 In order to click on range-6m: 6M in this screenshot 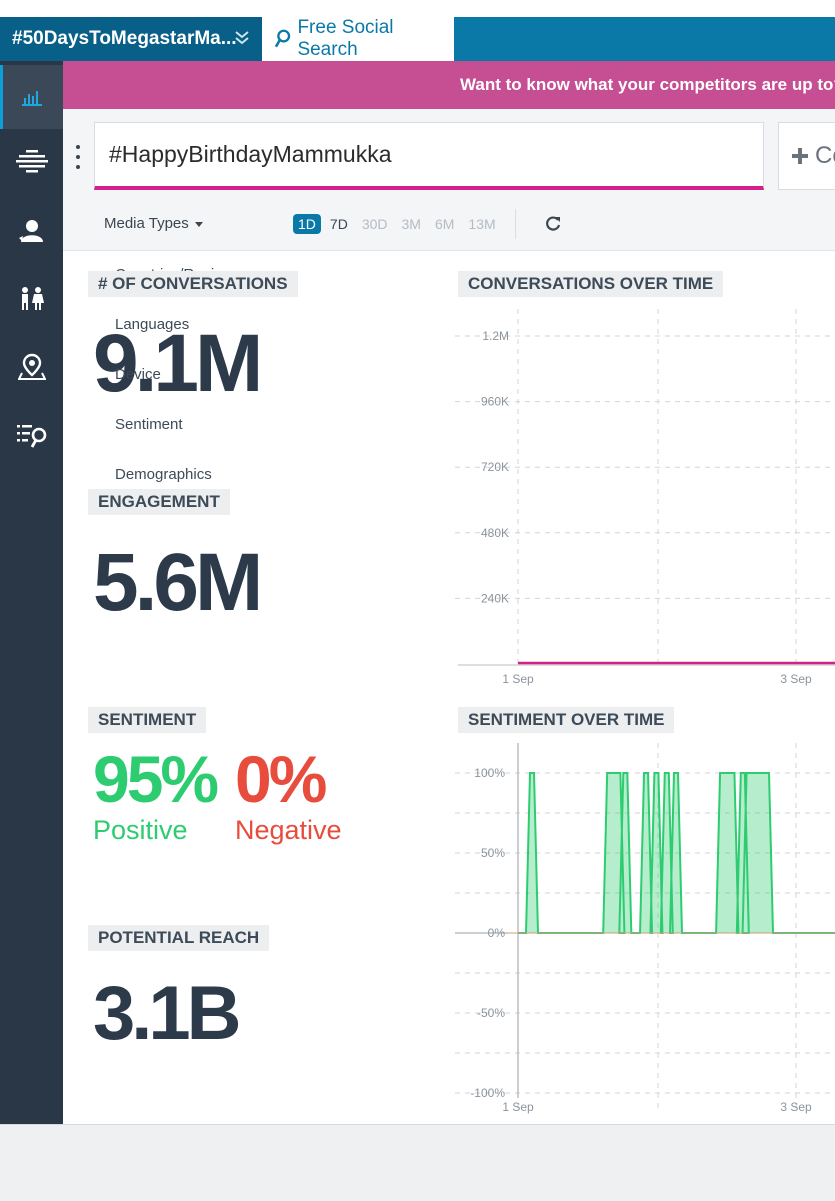, I will do `click(444, 224)`.